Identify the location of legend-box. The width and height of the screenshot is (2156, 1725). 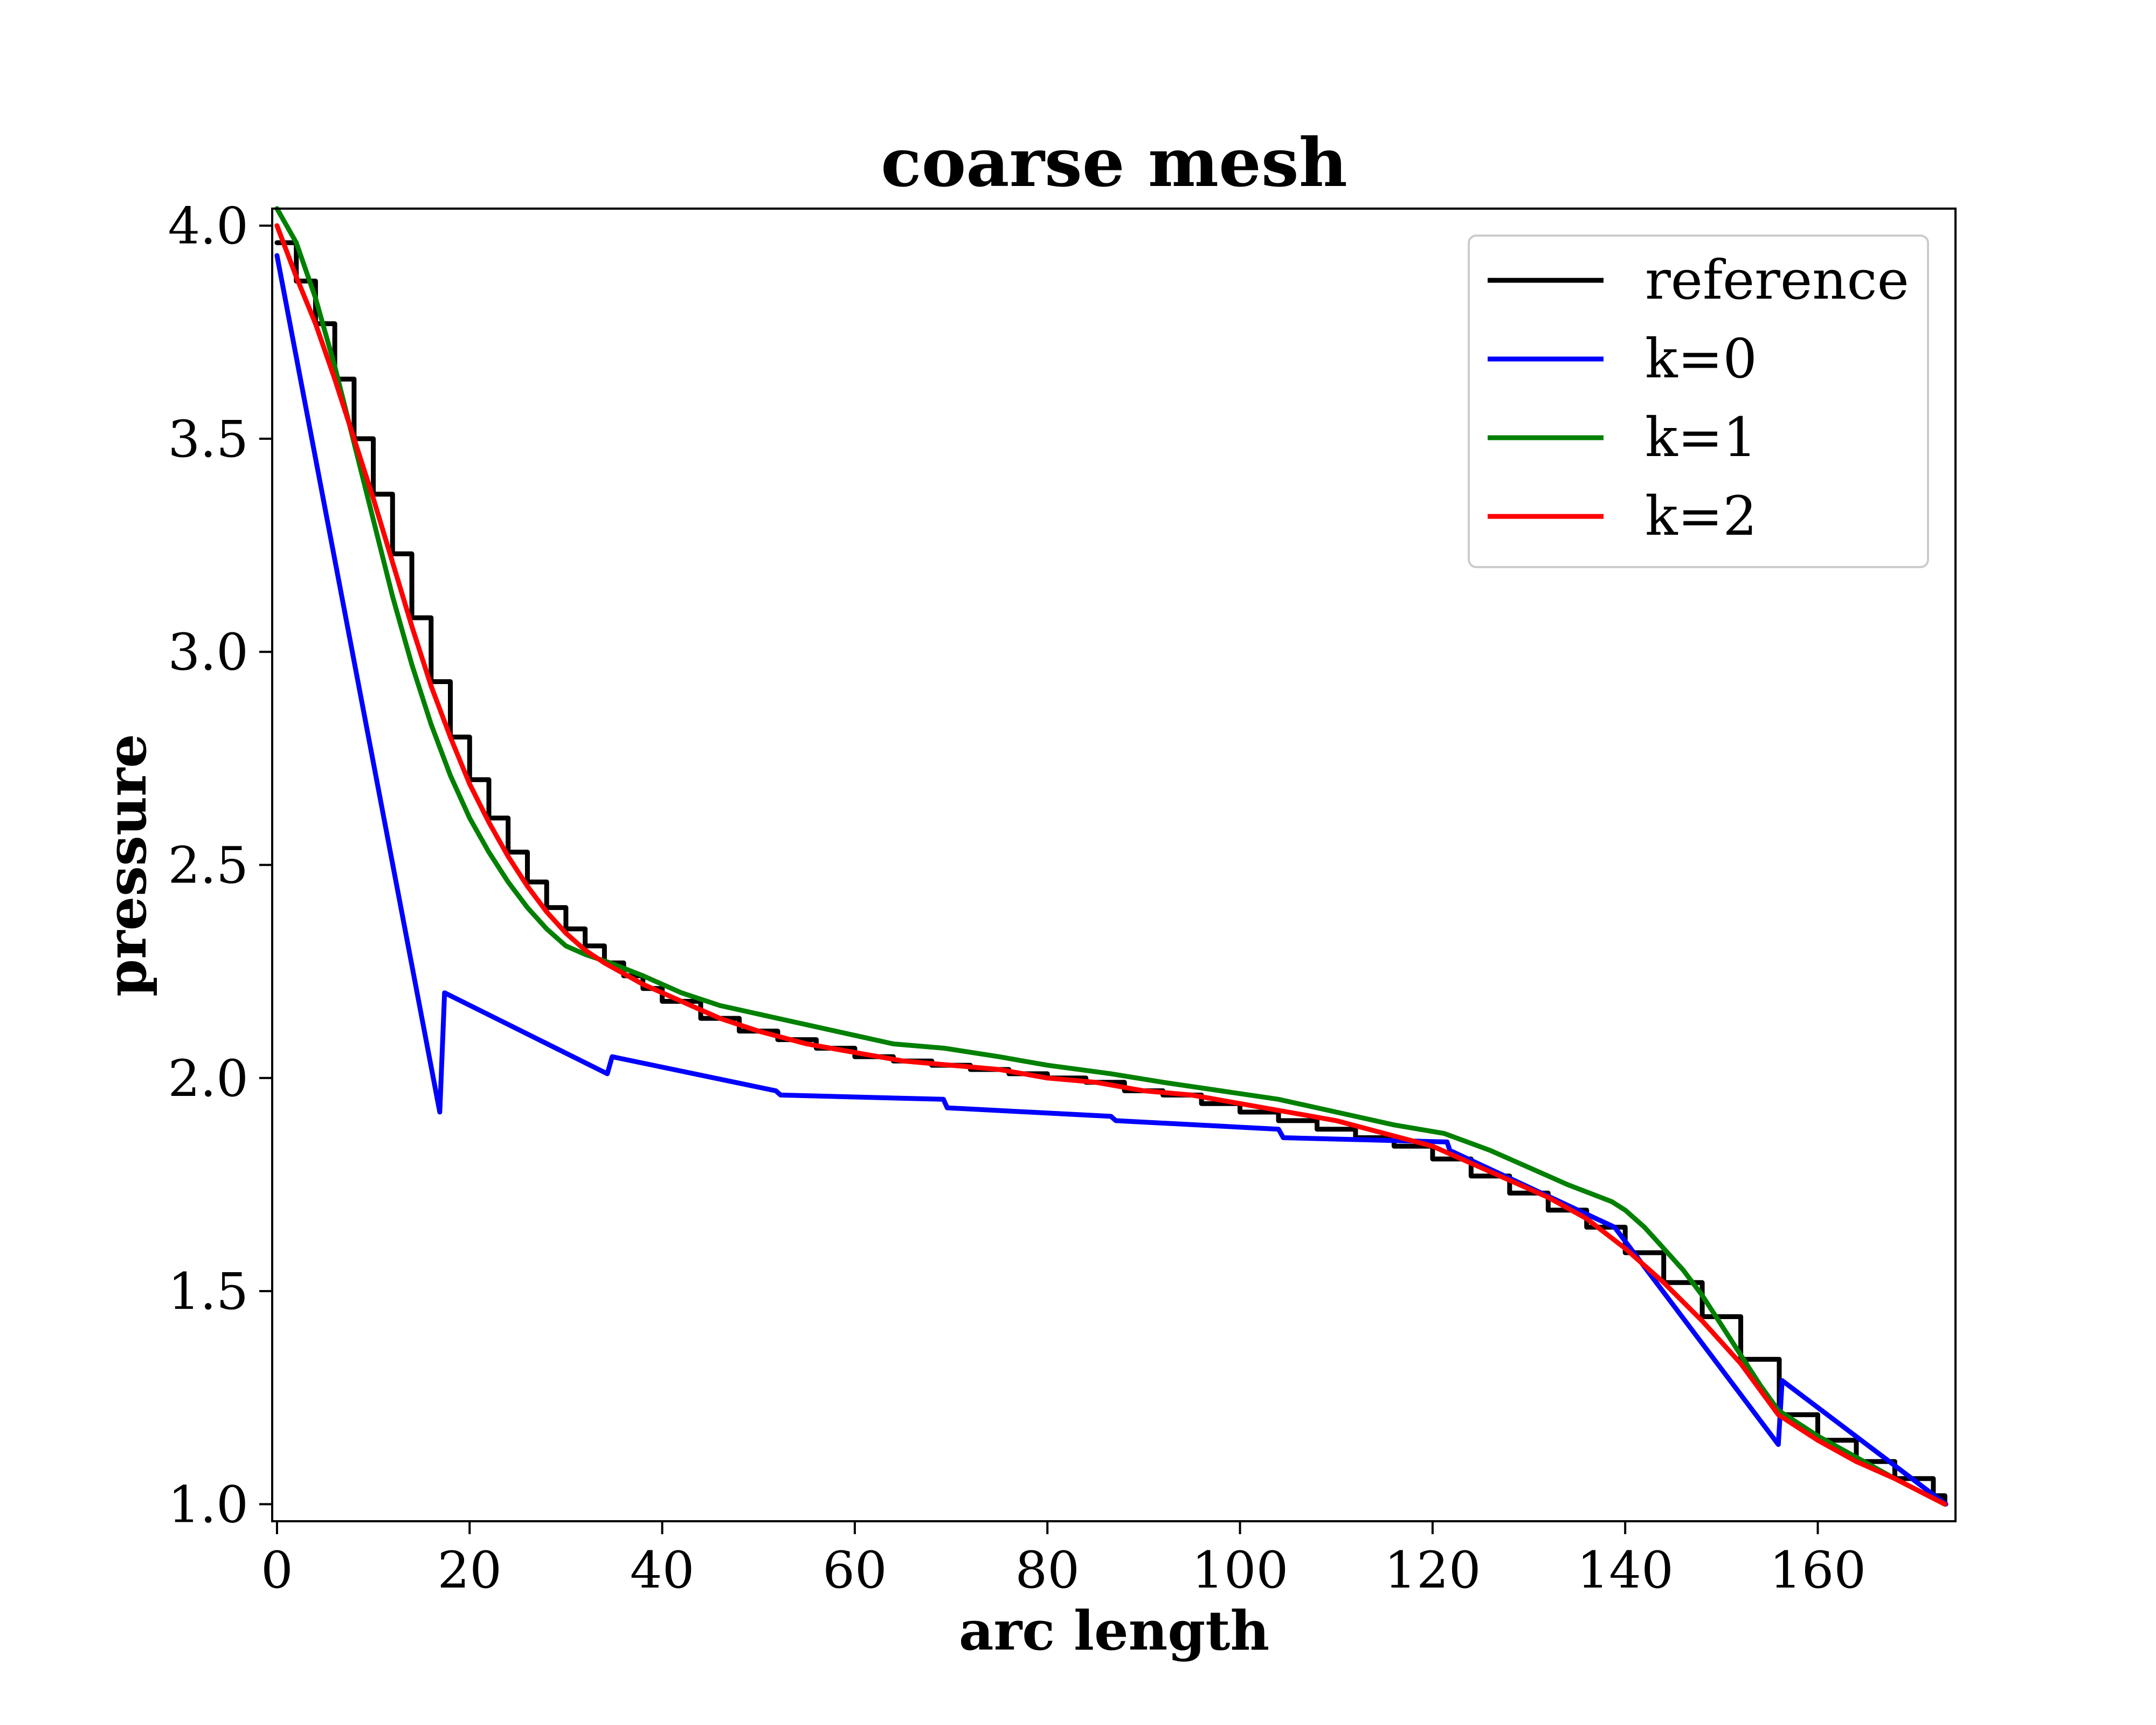
(1698, 401).